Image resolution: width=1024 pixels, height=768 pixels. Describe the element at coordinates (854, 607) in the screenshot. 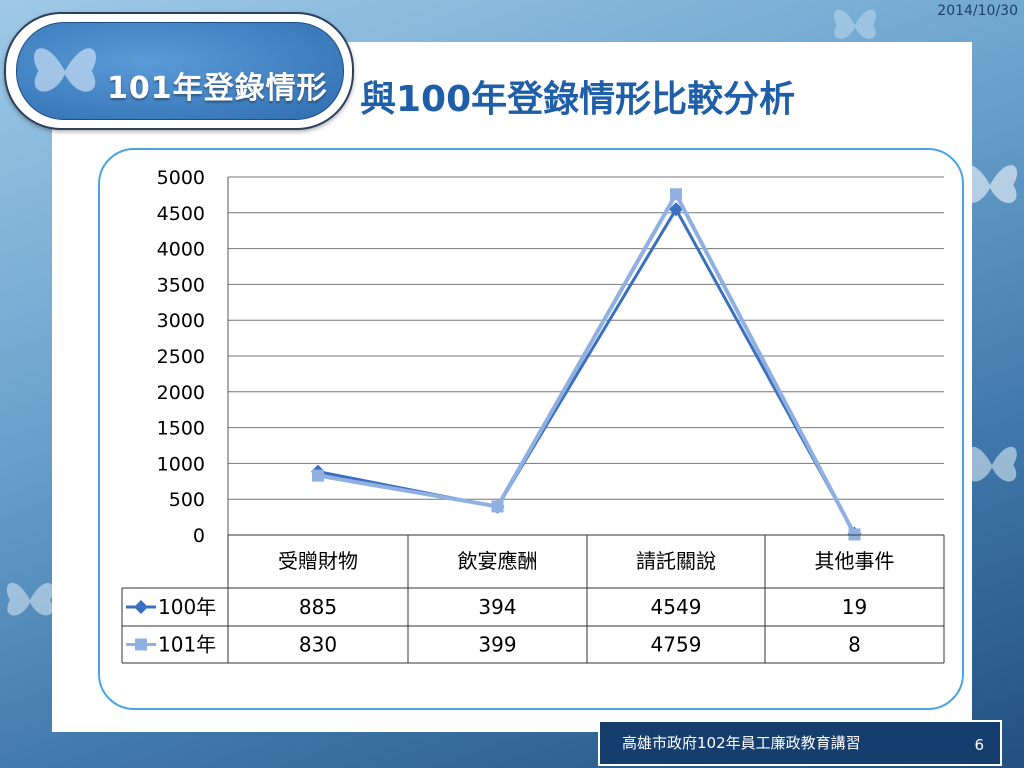

I see `table-cell-value: 19` at that location.